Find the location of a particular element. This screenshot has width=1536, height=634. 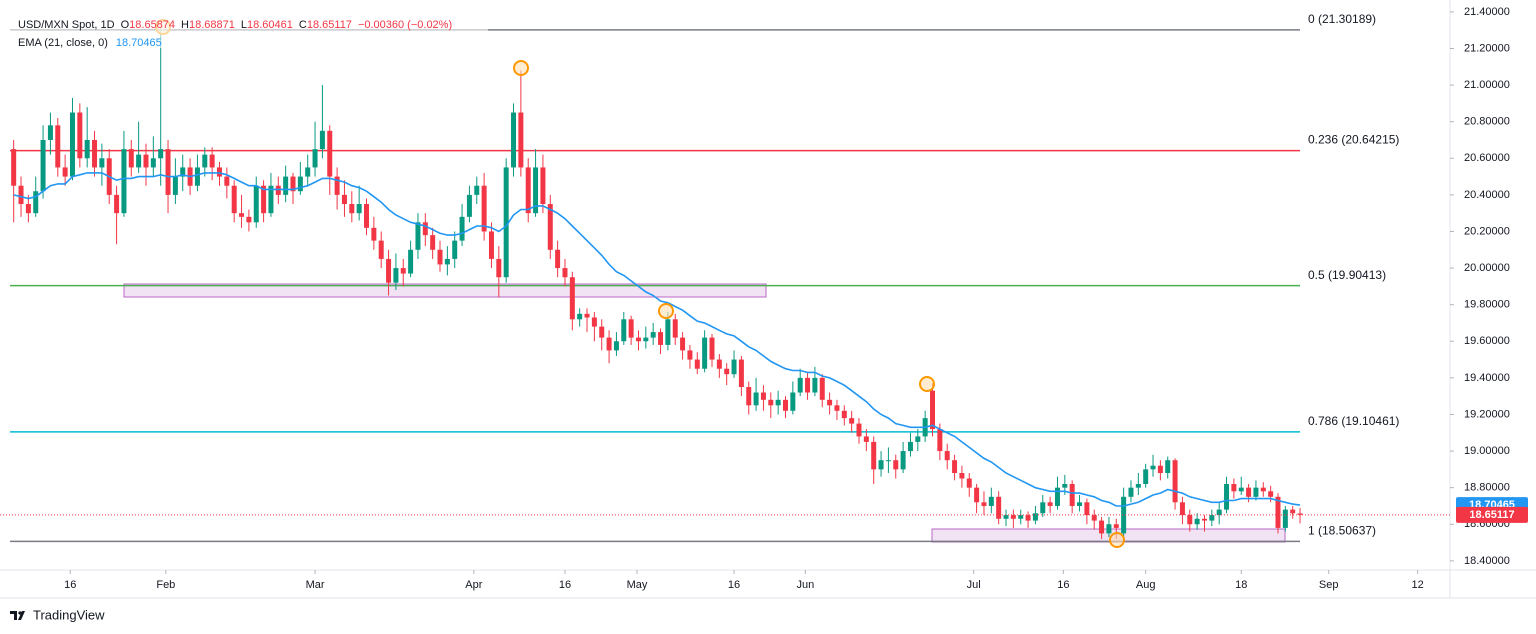

fib-label: 0.5 (19.90413) is located at coordinates (1347, 275).